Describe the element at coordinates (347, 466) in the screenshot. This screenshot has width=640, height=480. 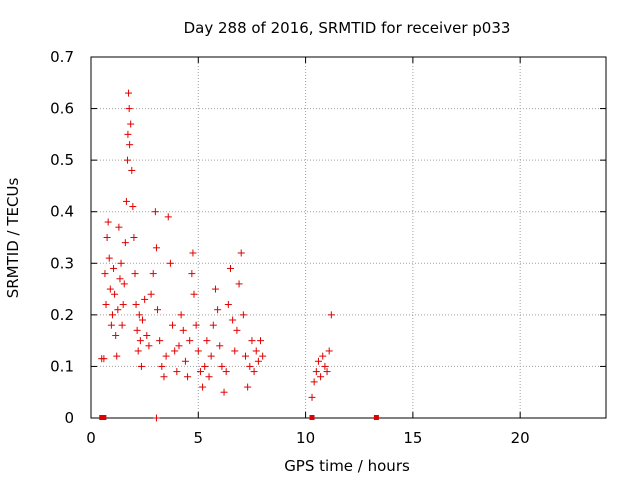
I see `x-axis-label: GPS time / hours` at that location.